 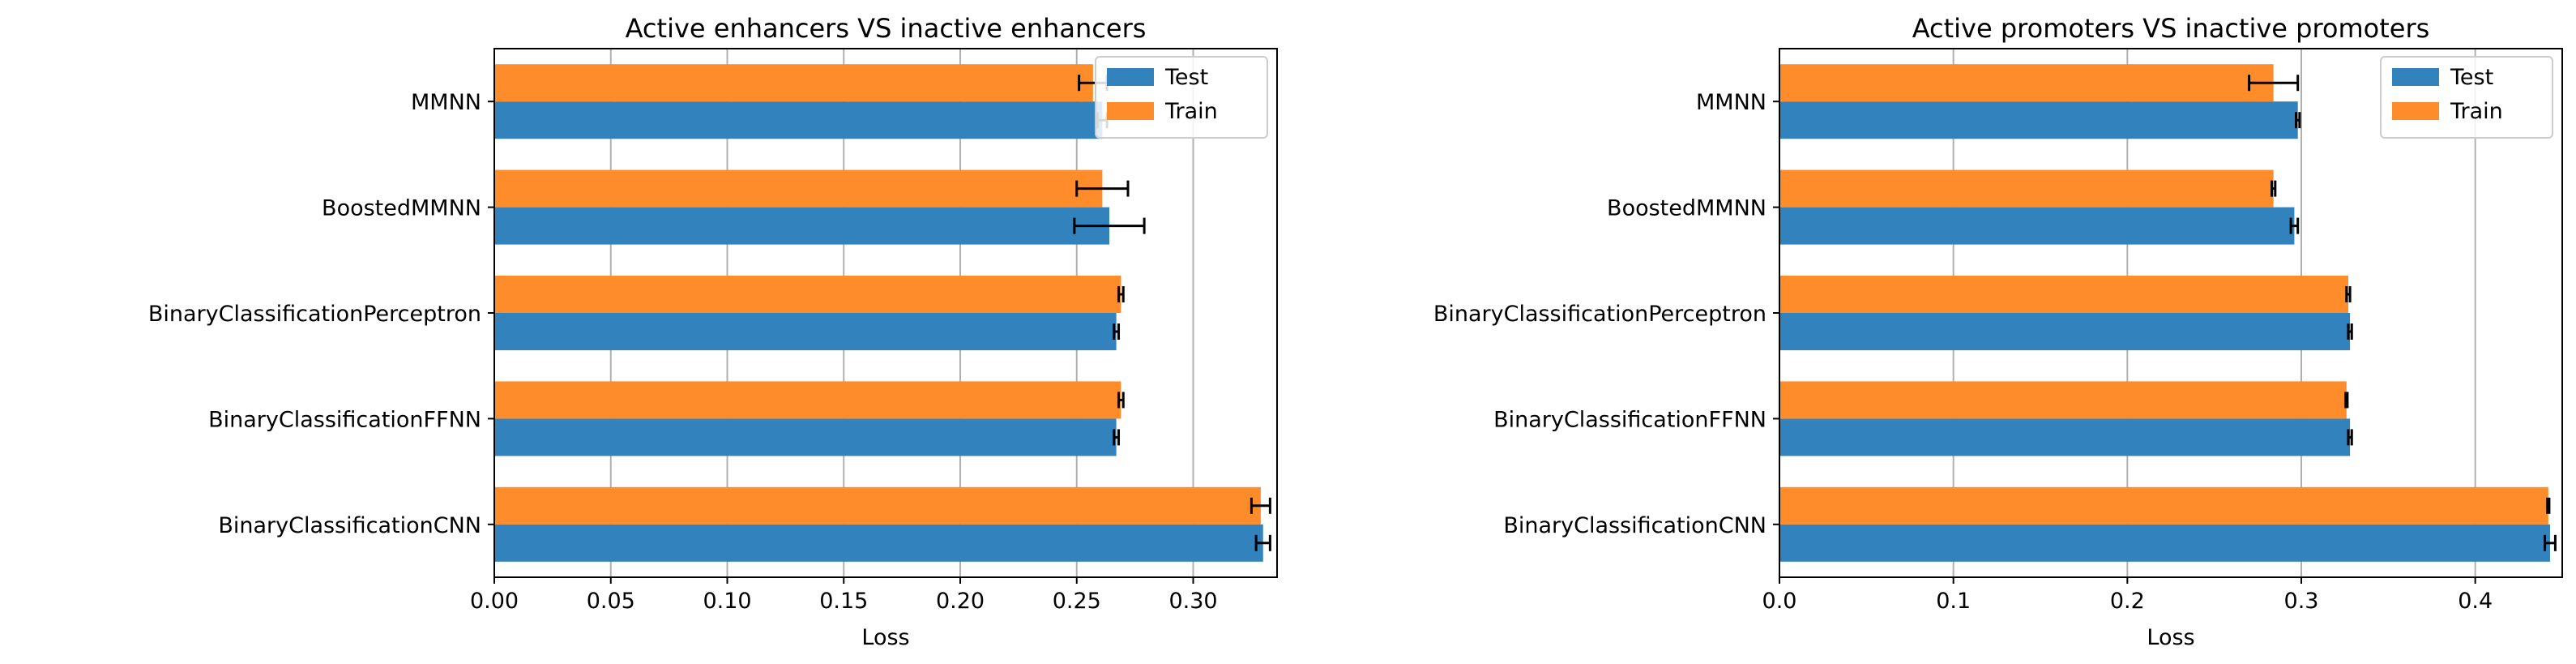 What do you see at coordinates (843, 601) in the screenshot?
I see `x-tick-label: 0.15` at bounding box center [843, 601].